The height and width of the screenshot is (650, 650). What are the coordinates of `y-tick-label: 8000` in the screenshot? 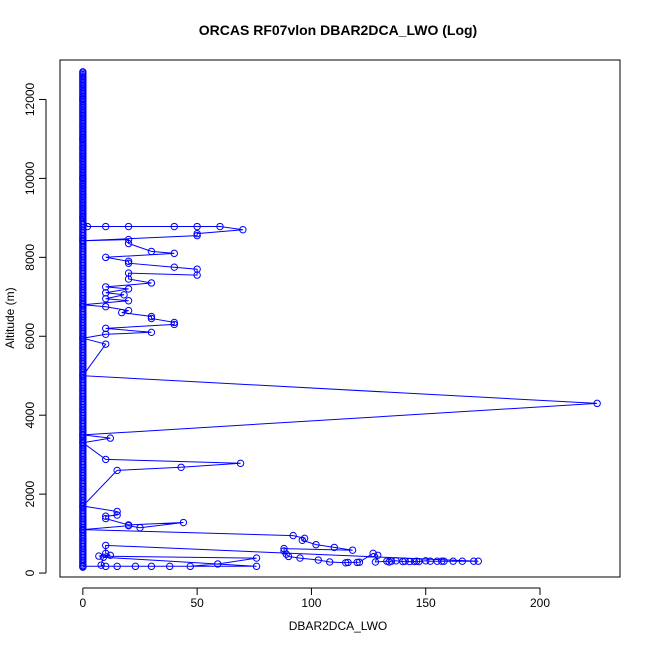 It's located at (30, 257).